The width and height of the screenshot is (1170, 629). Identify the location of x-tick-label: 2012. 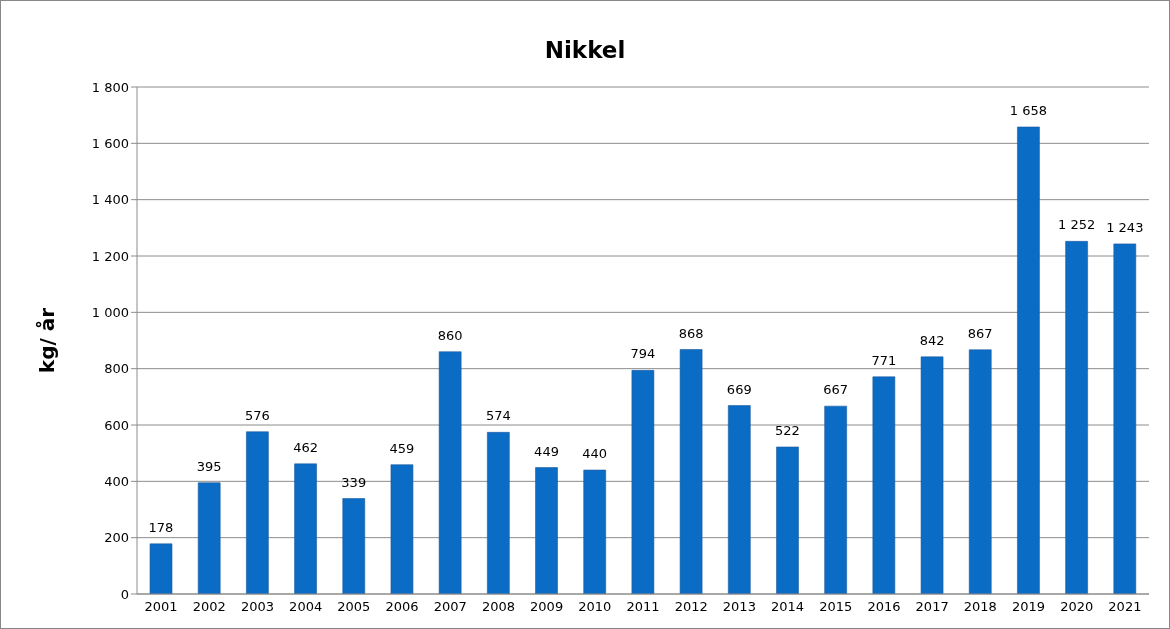
(691, 607).